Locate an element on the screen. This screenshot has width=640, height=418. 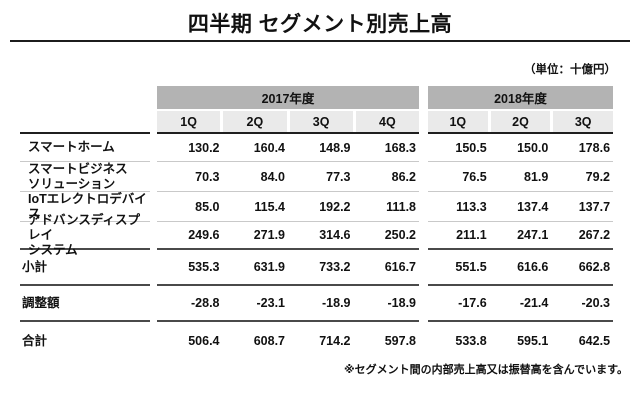
row-label: 合計 is located at coordinates (85, 341).